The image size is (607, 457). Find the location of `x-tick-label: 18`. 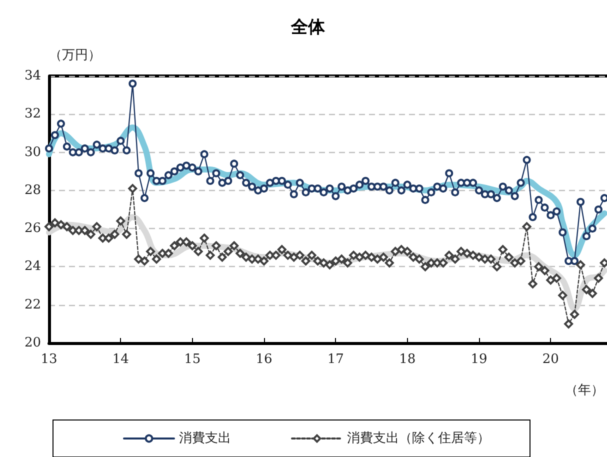

x-tick-label: 18 is located at coordinates (407, 359).